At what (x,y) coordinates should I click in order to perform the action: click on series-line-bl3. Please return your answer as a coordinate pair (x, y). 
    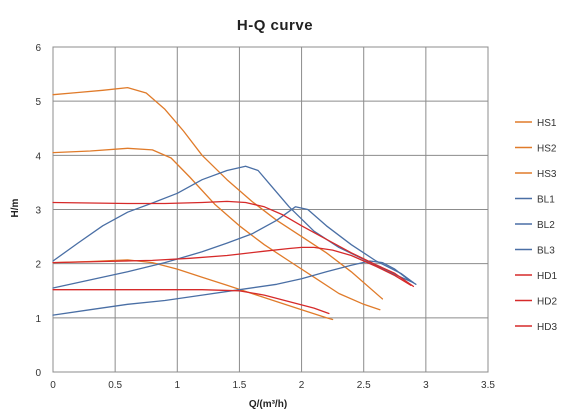
    Looking at the image, I should click on (234, 288).